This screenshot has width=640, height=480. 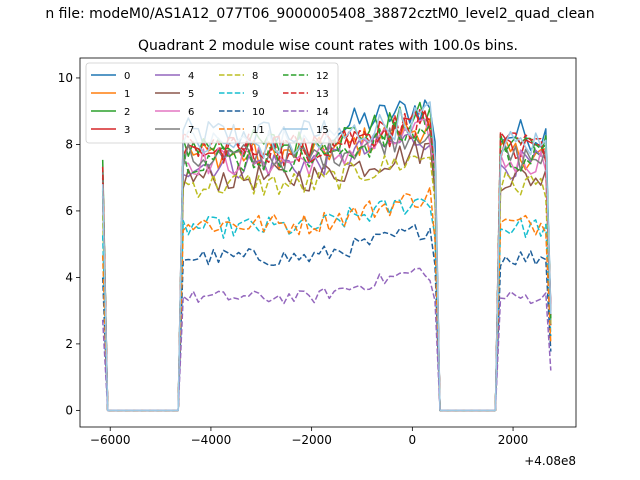 What do you see at coordinates (258, 130) in the screenshot?
I see `legend-label-11: 11` at bounding box center [258, 130].